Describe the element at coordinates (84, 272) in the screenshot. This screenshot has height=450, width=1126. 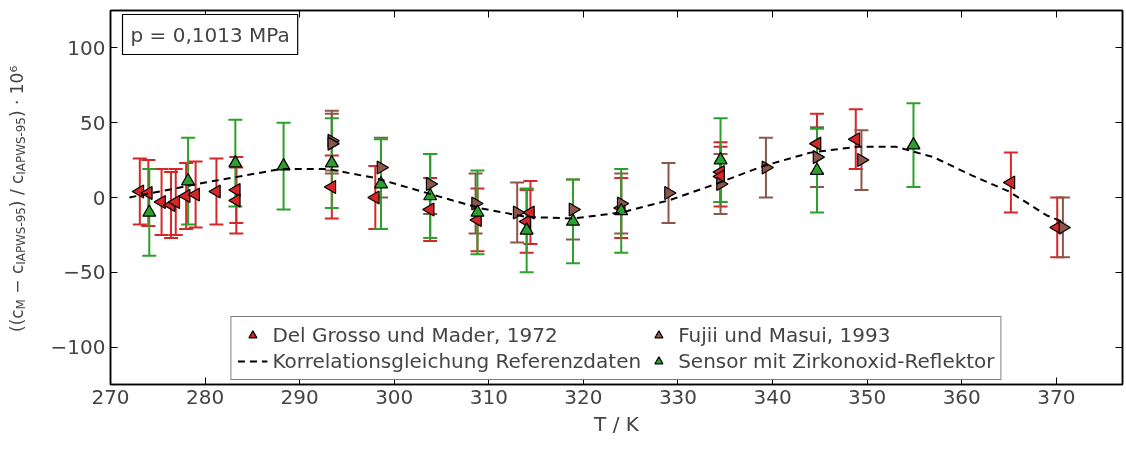
I see `y-tick-label: −50` at that location.